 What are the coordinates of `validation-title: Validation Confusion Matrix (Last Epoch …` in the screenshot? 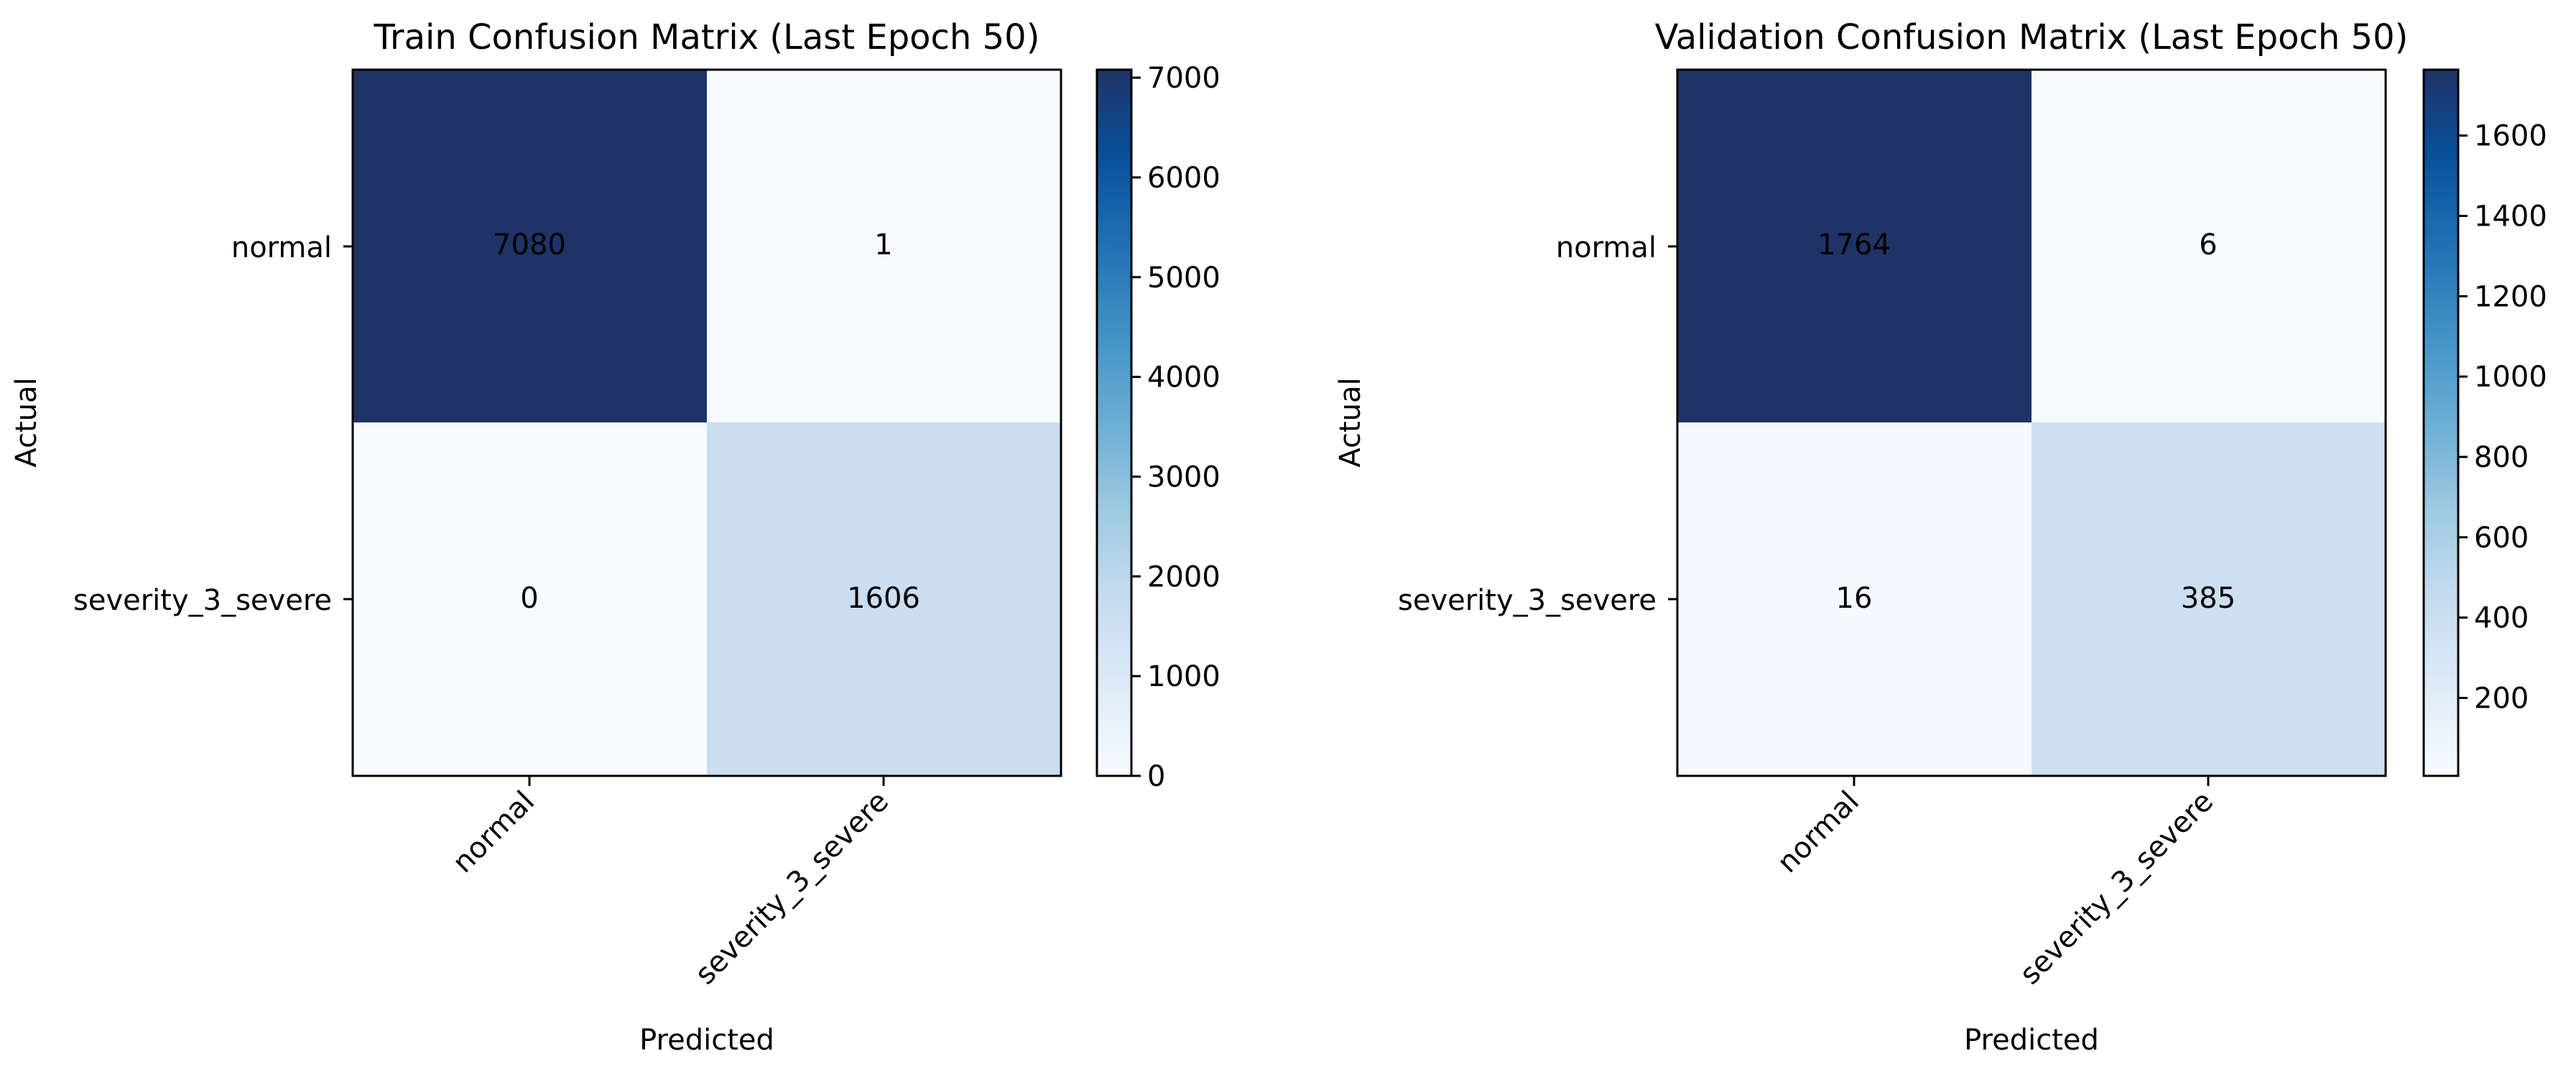 It's located at (2032, 37).